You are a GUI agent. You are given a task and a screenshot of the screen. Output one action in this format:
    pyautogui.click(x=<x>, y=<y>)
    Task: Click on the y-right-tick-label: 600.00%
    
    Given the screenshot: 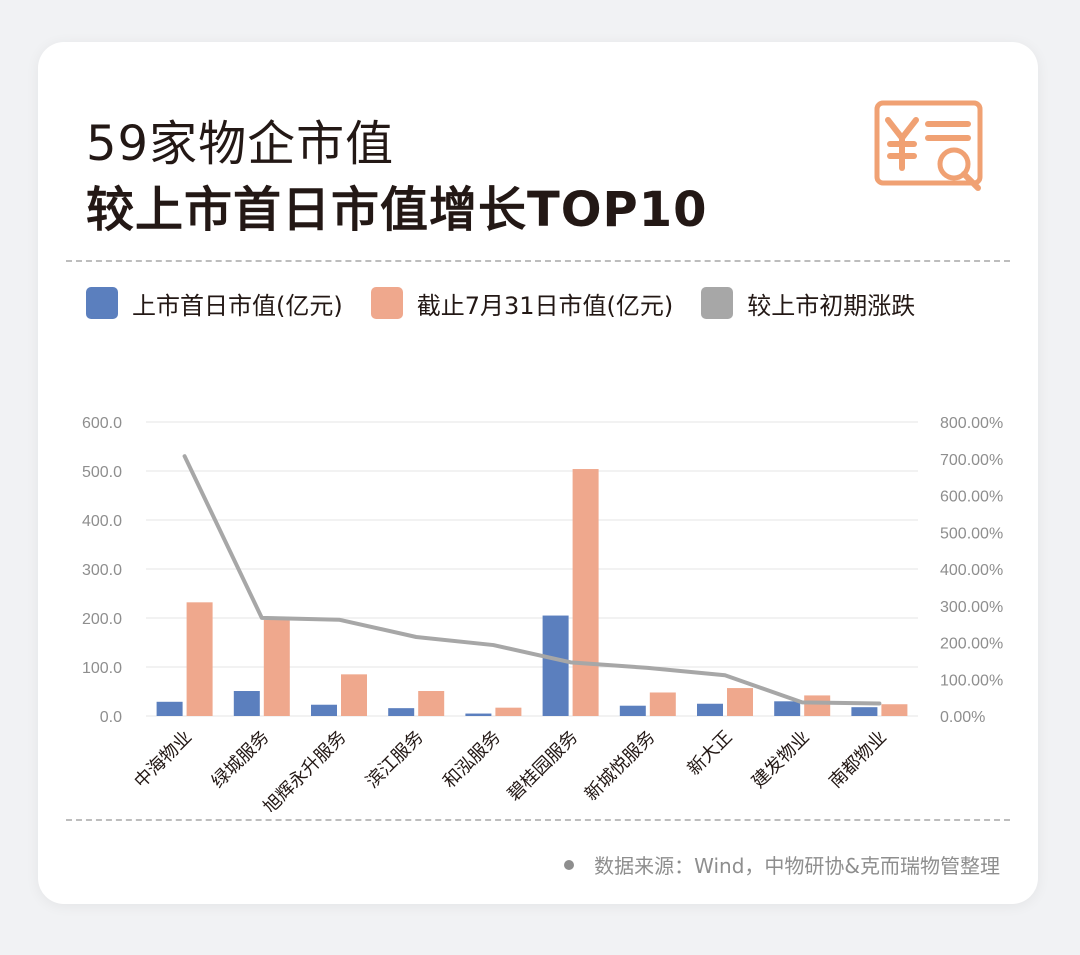 What is the action you would take?
    pyautogui.click(x=971, y=497)
    